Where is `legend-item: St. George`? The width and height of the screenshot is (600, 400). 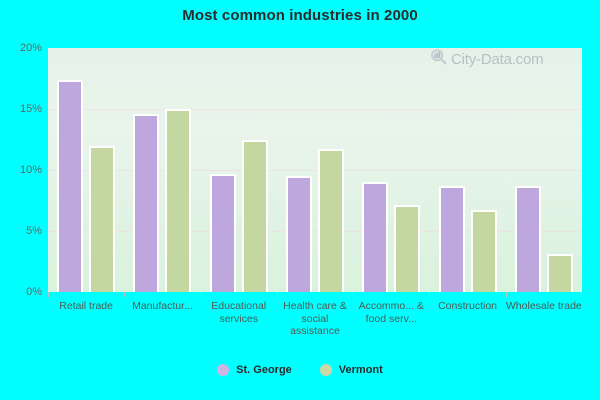 legend-item: St. George is located at coordinates (254, 370).